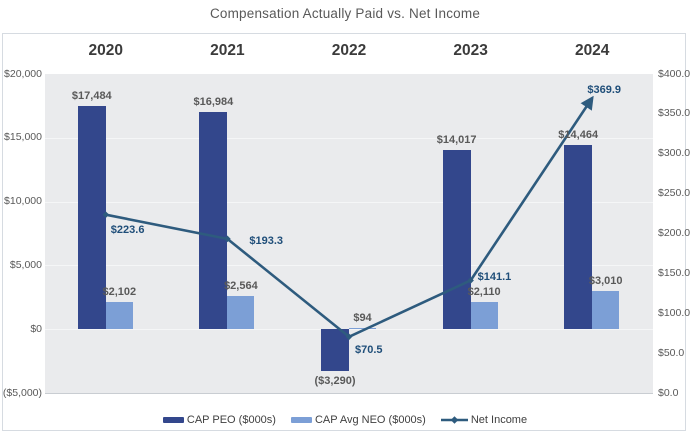 The height and width of the screenshot is (436, 690). I want to click on category-label: 2023, so click(470, 50).